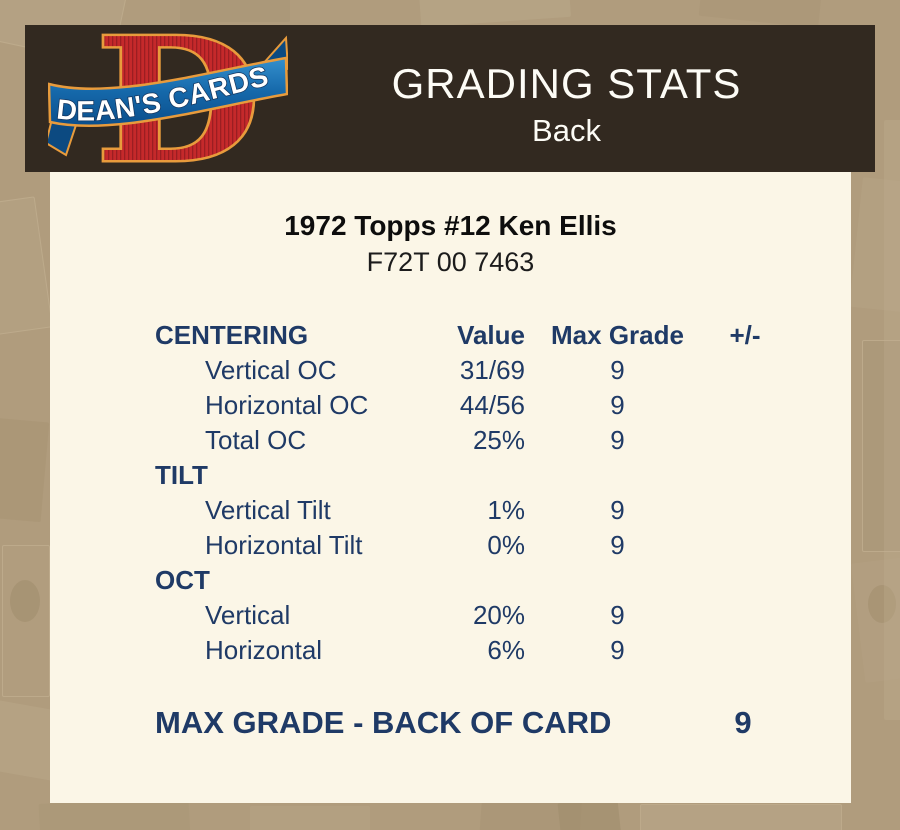  What do you see at coordinates (271, 370) in the screenshot?
I see `row-label: Vertical OC` at bounding box center [271, 370].